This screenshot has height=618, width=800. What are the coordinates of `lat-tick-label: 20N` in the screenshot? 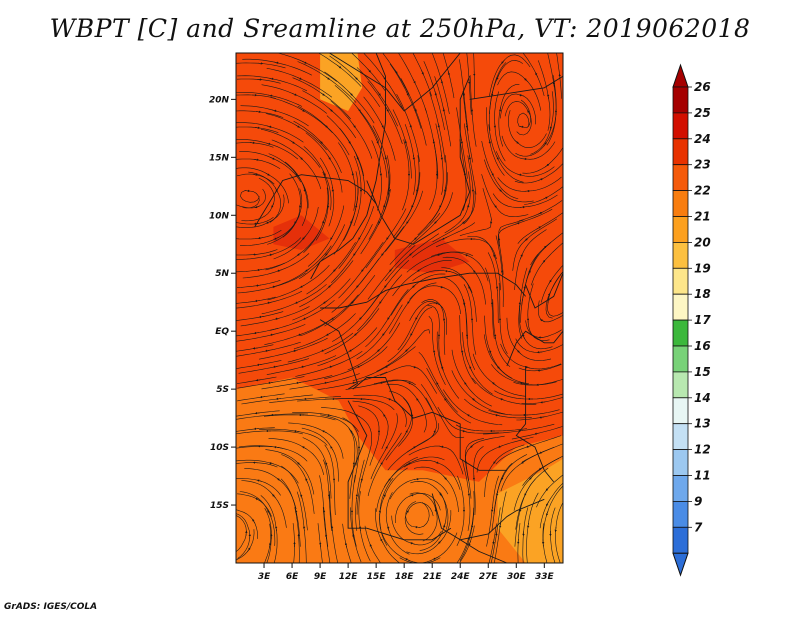 It's located at (219, 100).